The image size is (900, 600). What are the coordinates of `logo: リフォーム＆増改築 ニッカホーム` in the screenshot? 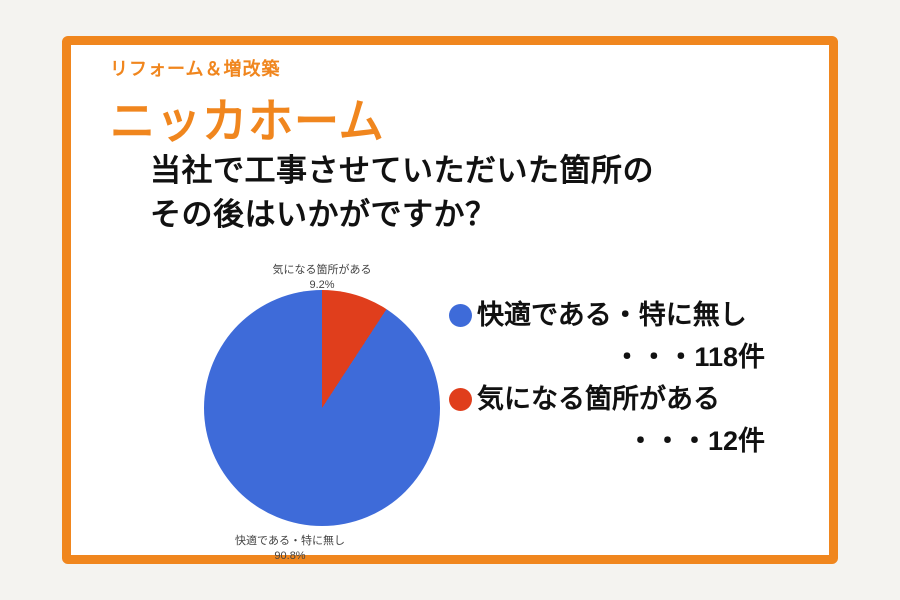 It's located at (247, 101).